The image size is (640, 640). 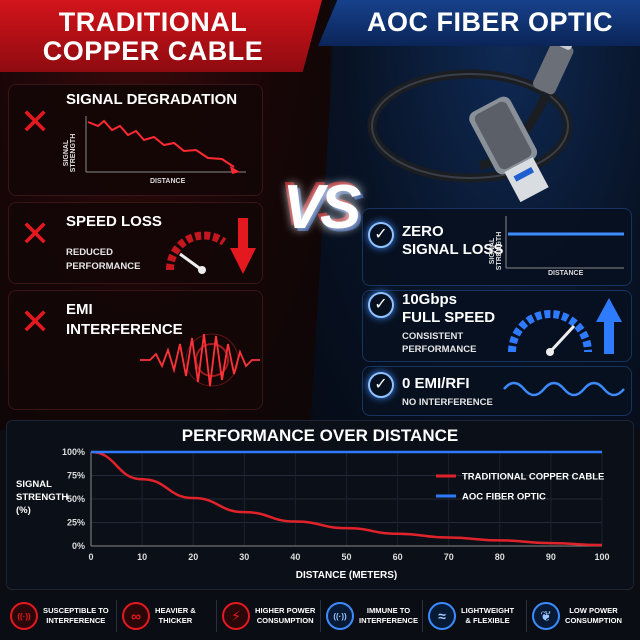 What do you see at coordinates (285, 610) in the screenshot?
I see `footer-label-line1: HIGHER POWER` at bounding box center [285, 610].